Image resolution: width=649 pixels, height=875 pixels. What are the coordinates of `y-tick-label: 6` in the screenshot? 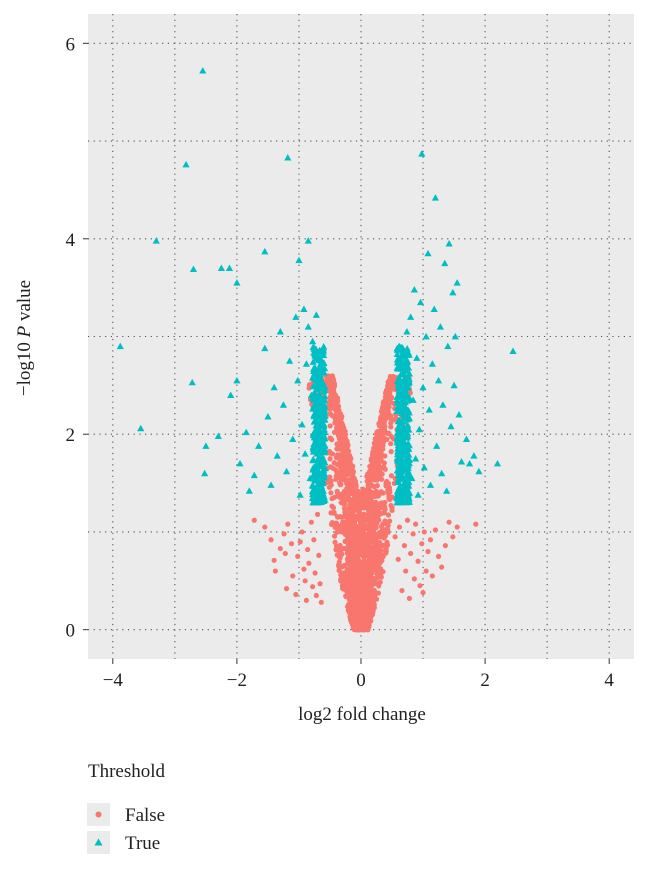 It's located at (71, 44).